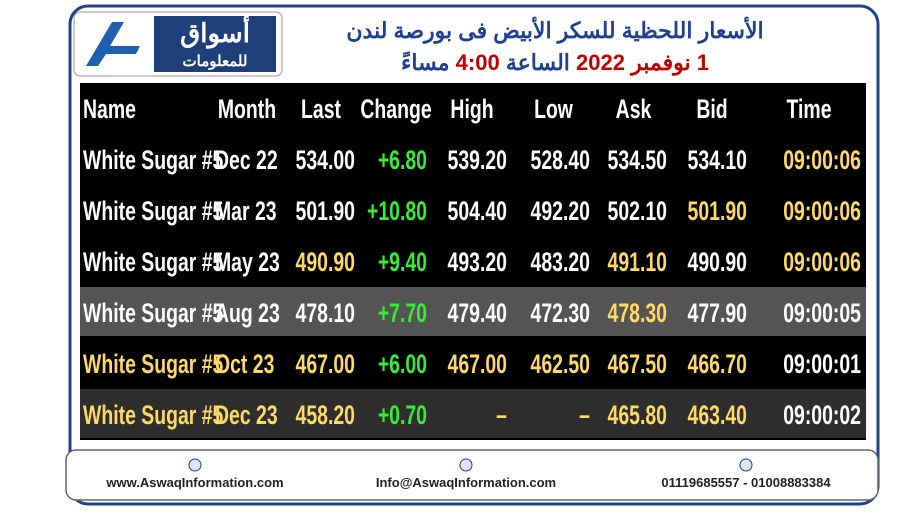 This screenshot has width=919, height=517. I want to click on cell: 534.10, so click(717, 160).